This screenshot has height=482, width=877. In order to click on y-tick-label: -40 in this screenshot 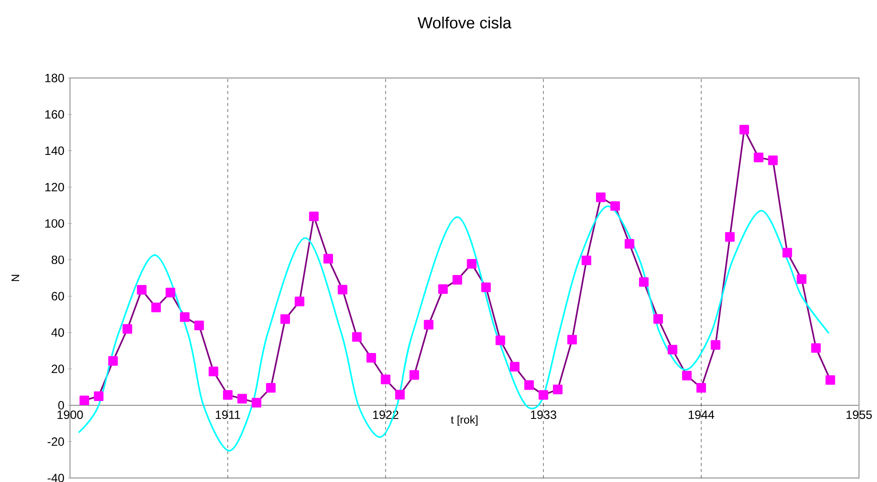, I will do `click(56, 478)`.